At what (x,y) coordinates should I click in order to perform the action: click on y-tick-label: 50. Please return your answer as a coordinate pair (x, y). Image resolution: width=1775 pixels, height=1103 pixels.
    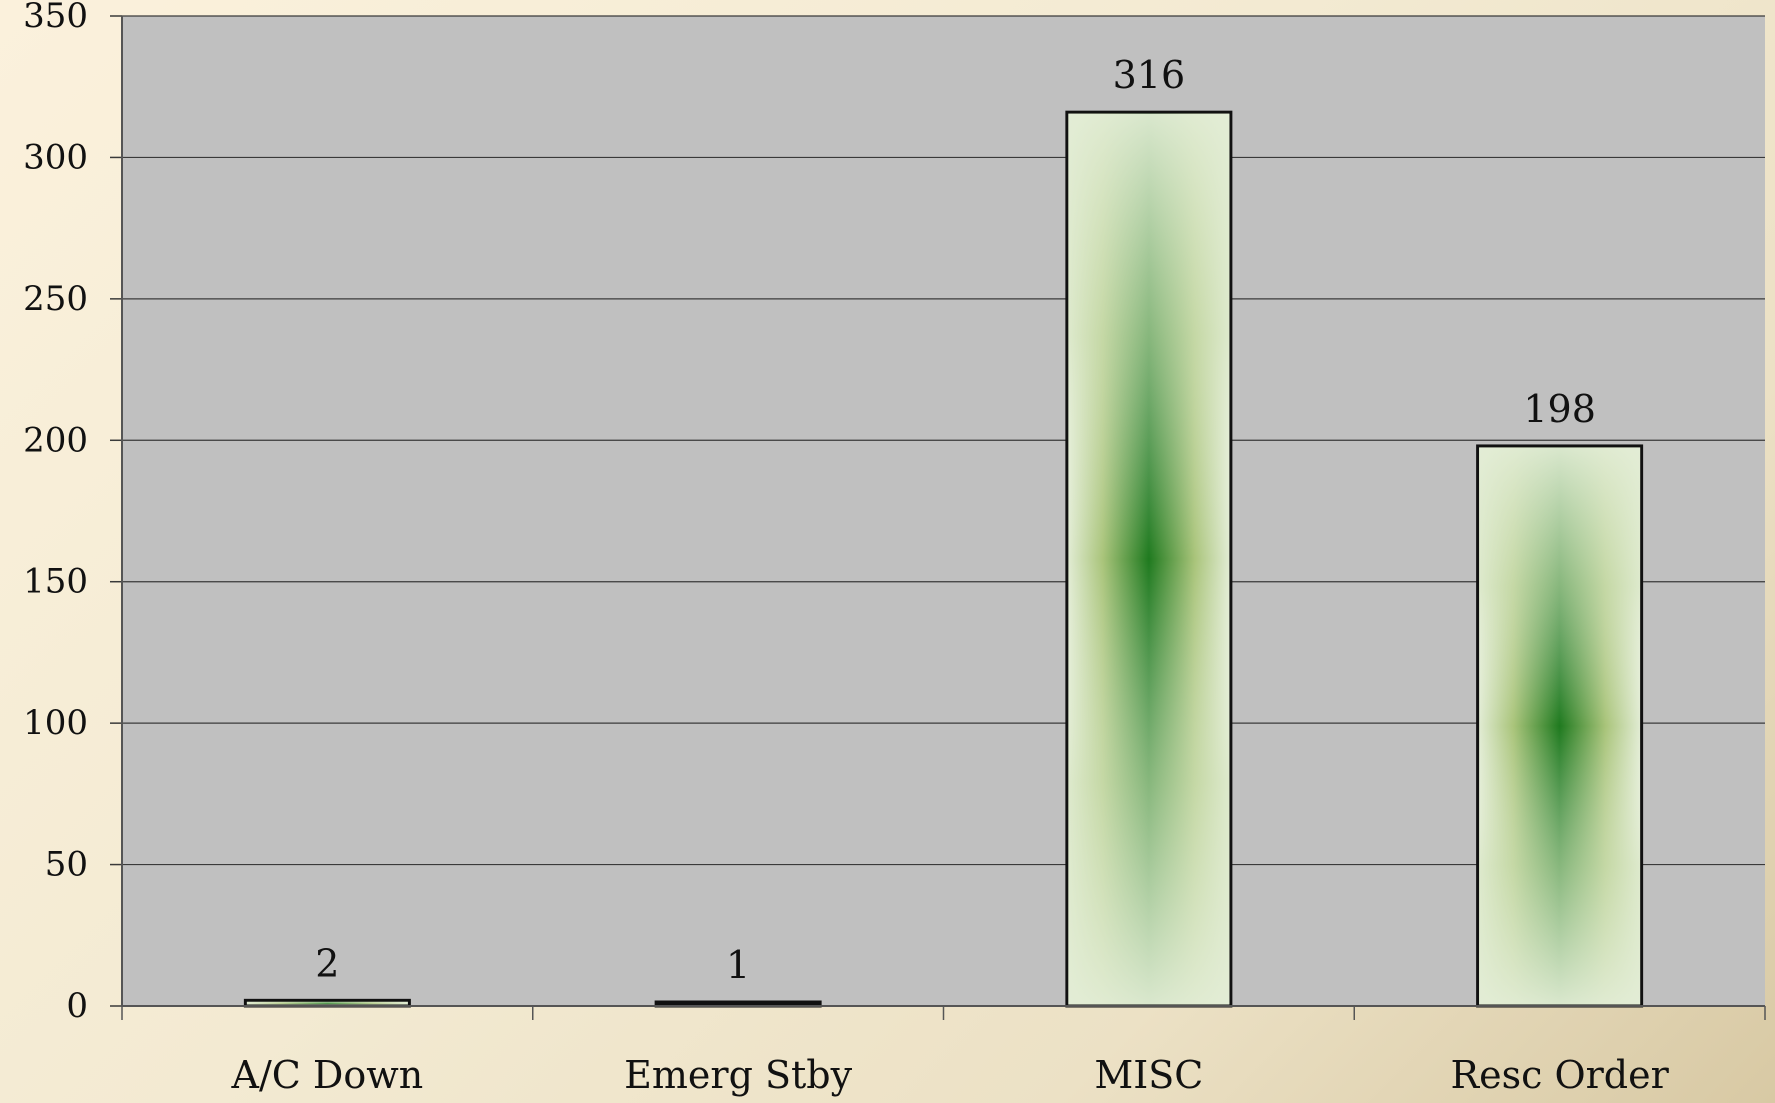
    Looking at the image, I should click on (66, 865).